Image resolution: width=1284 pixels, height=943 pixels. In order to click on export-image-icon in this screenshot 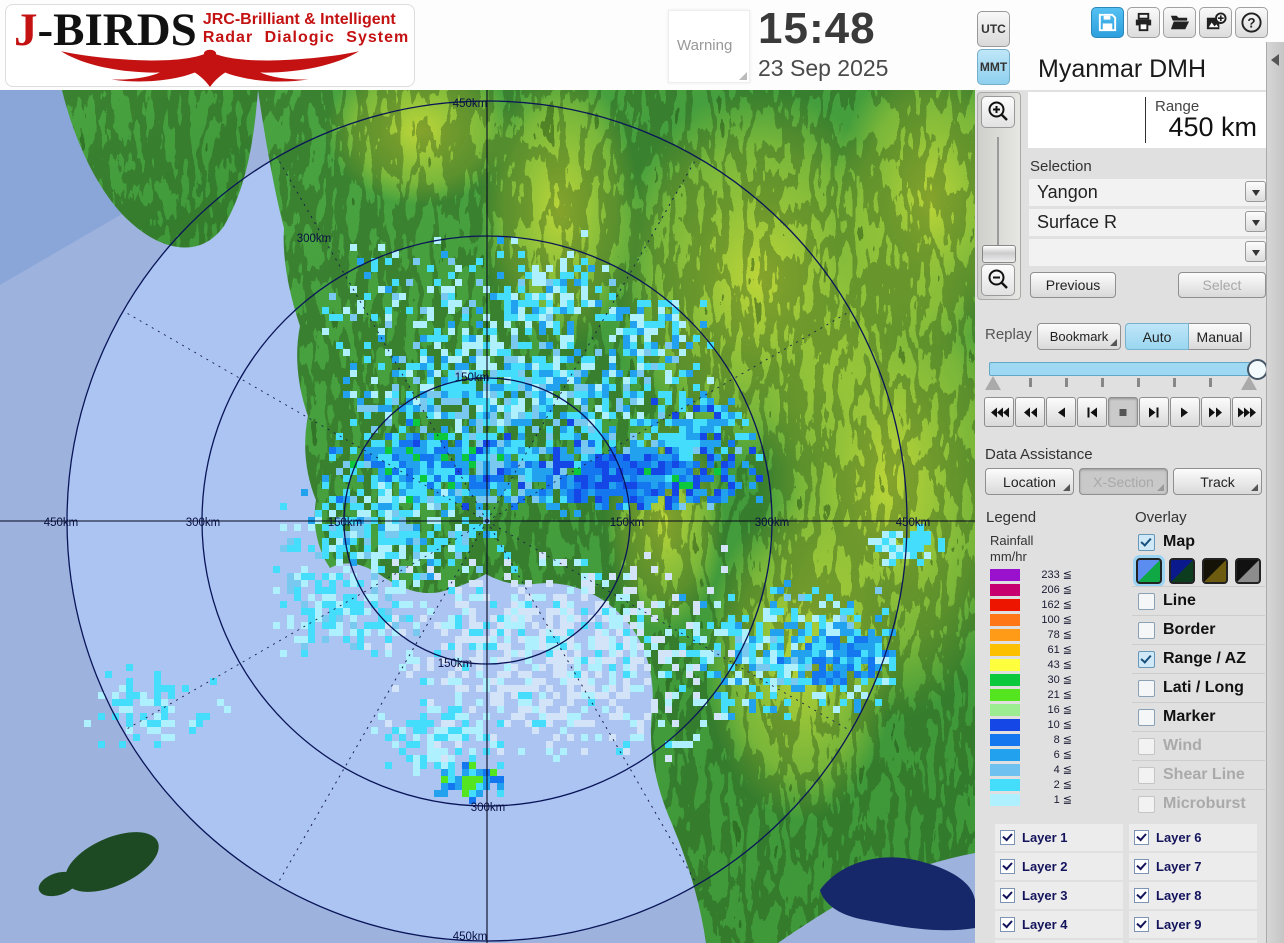, I will do `click(1216, 21)`.